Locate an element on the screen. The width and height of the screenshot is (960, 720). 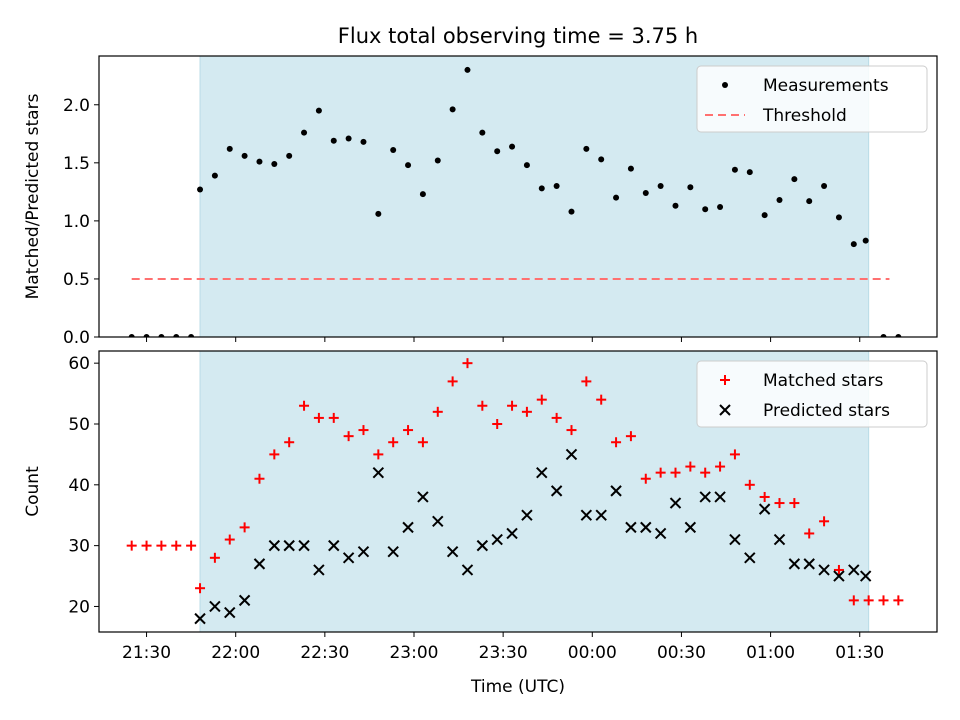
legend-label: Predicted stars is located at coordinates (826, 411).